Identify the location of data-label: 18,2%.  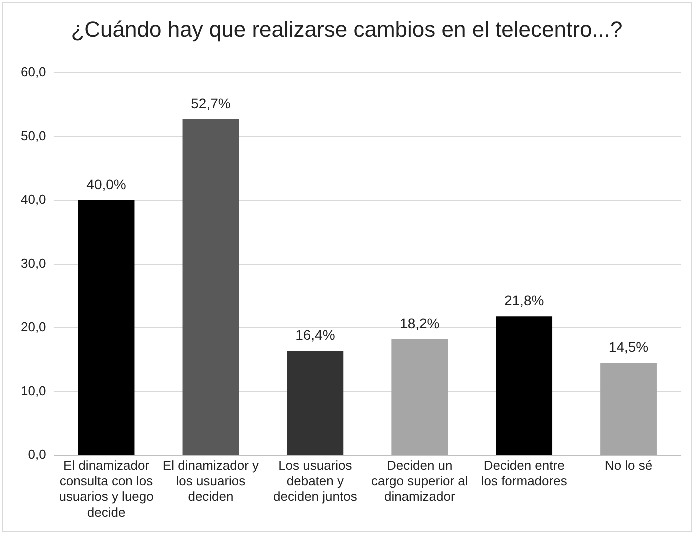
(420, 323).